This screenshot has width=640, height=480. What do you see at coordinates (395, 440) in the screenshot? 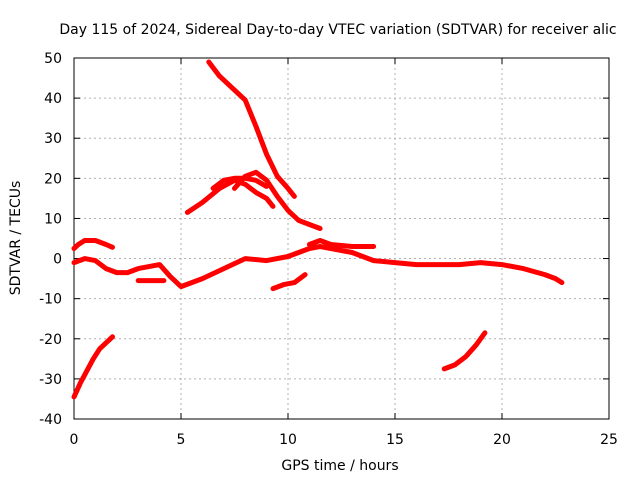
I see `x-tick-label: 15` at bounding box center [395, 440].